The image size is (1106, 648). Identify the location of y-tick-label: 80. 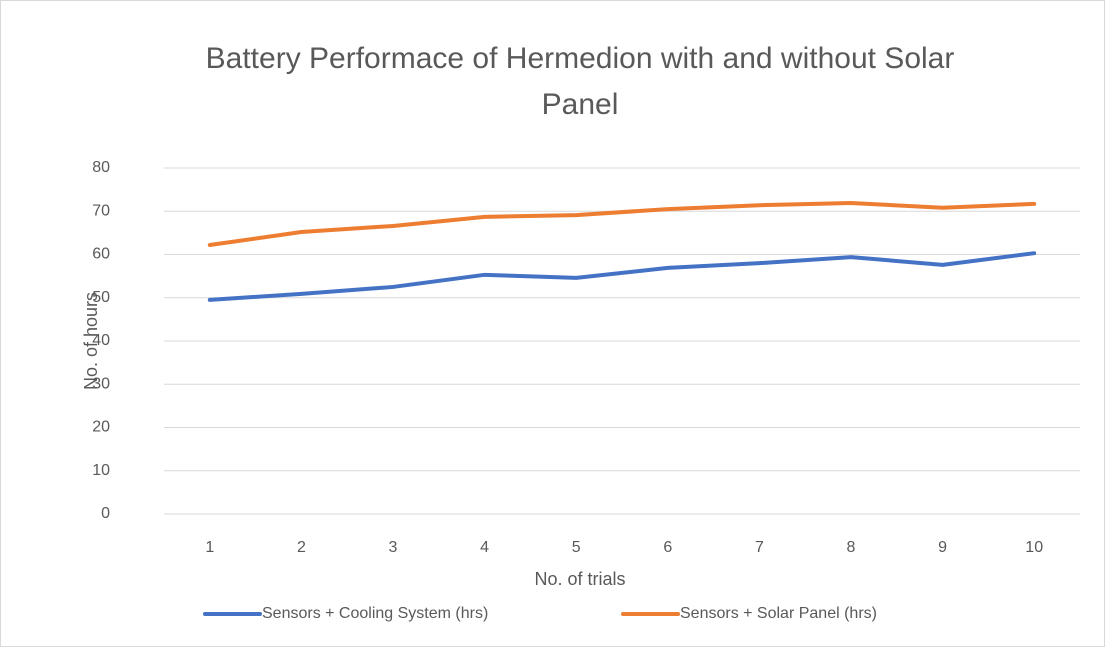
(101, 167).